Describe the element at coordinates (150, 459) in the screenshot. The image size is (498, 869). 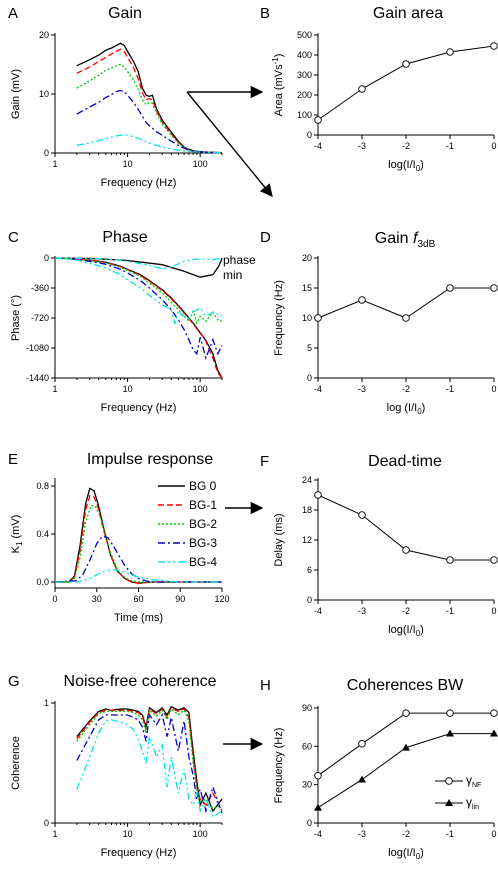
I see `chart-title: Impulse response` at that location.